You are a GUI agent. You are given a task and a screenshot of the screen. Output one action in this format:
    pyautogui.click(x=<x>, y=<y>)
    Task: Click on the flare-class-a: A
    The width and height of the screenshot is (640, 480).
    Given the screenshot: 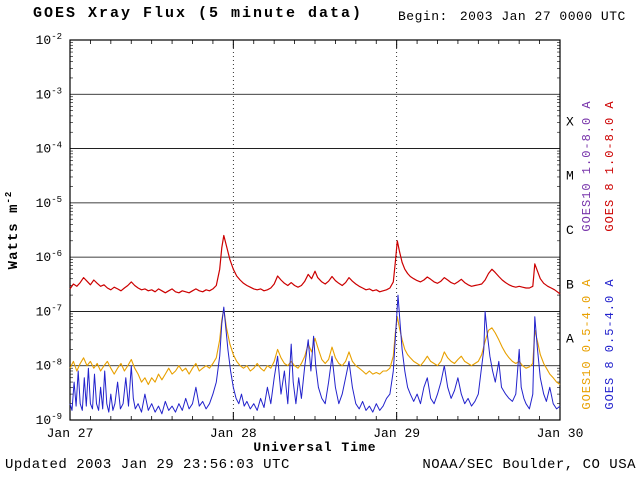 What is the action you would take?
    pyautogui.click(x=570, y=339)
    